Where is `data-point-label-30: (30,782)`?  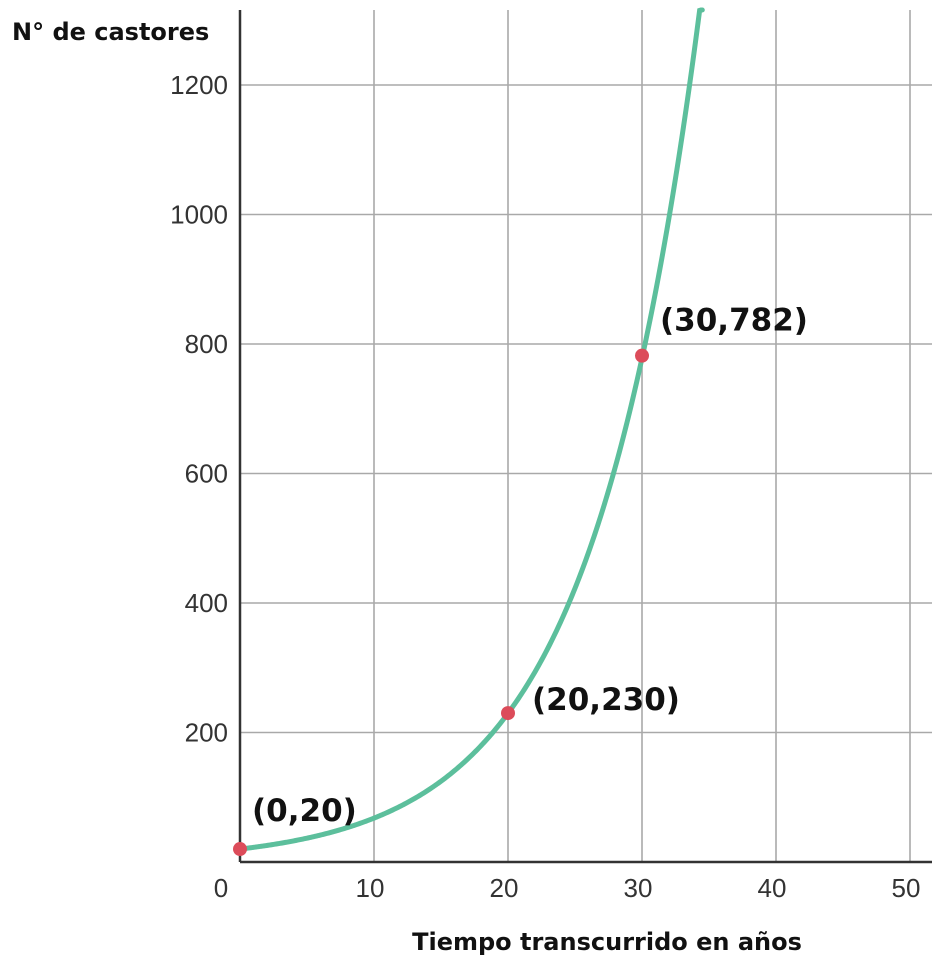
data-point-label-30: (30,782) is located at coordinates (734, 321).